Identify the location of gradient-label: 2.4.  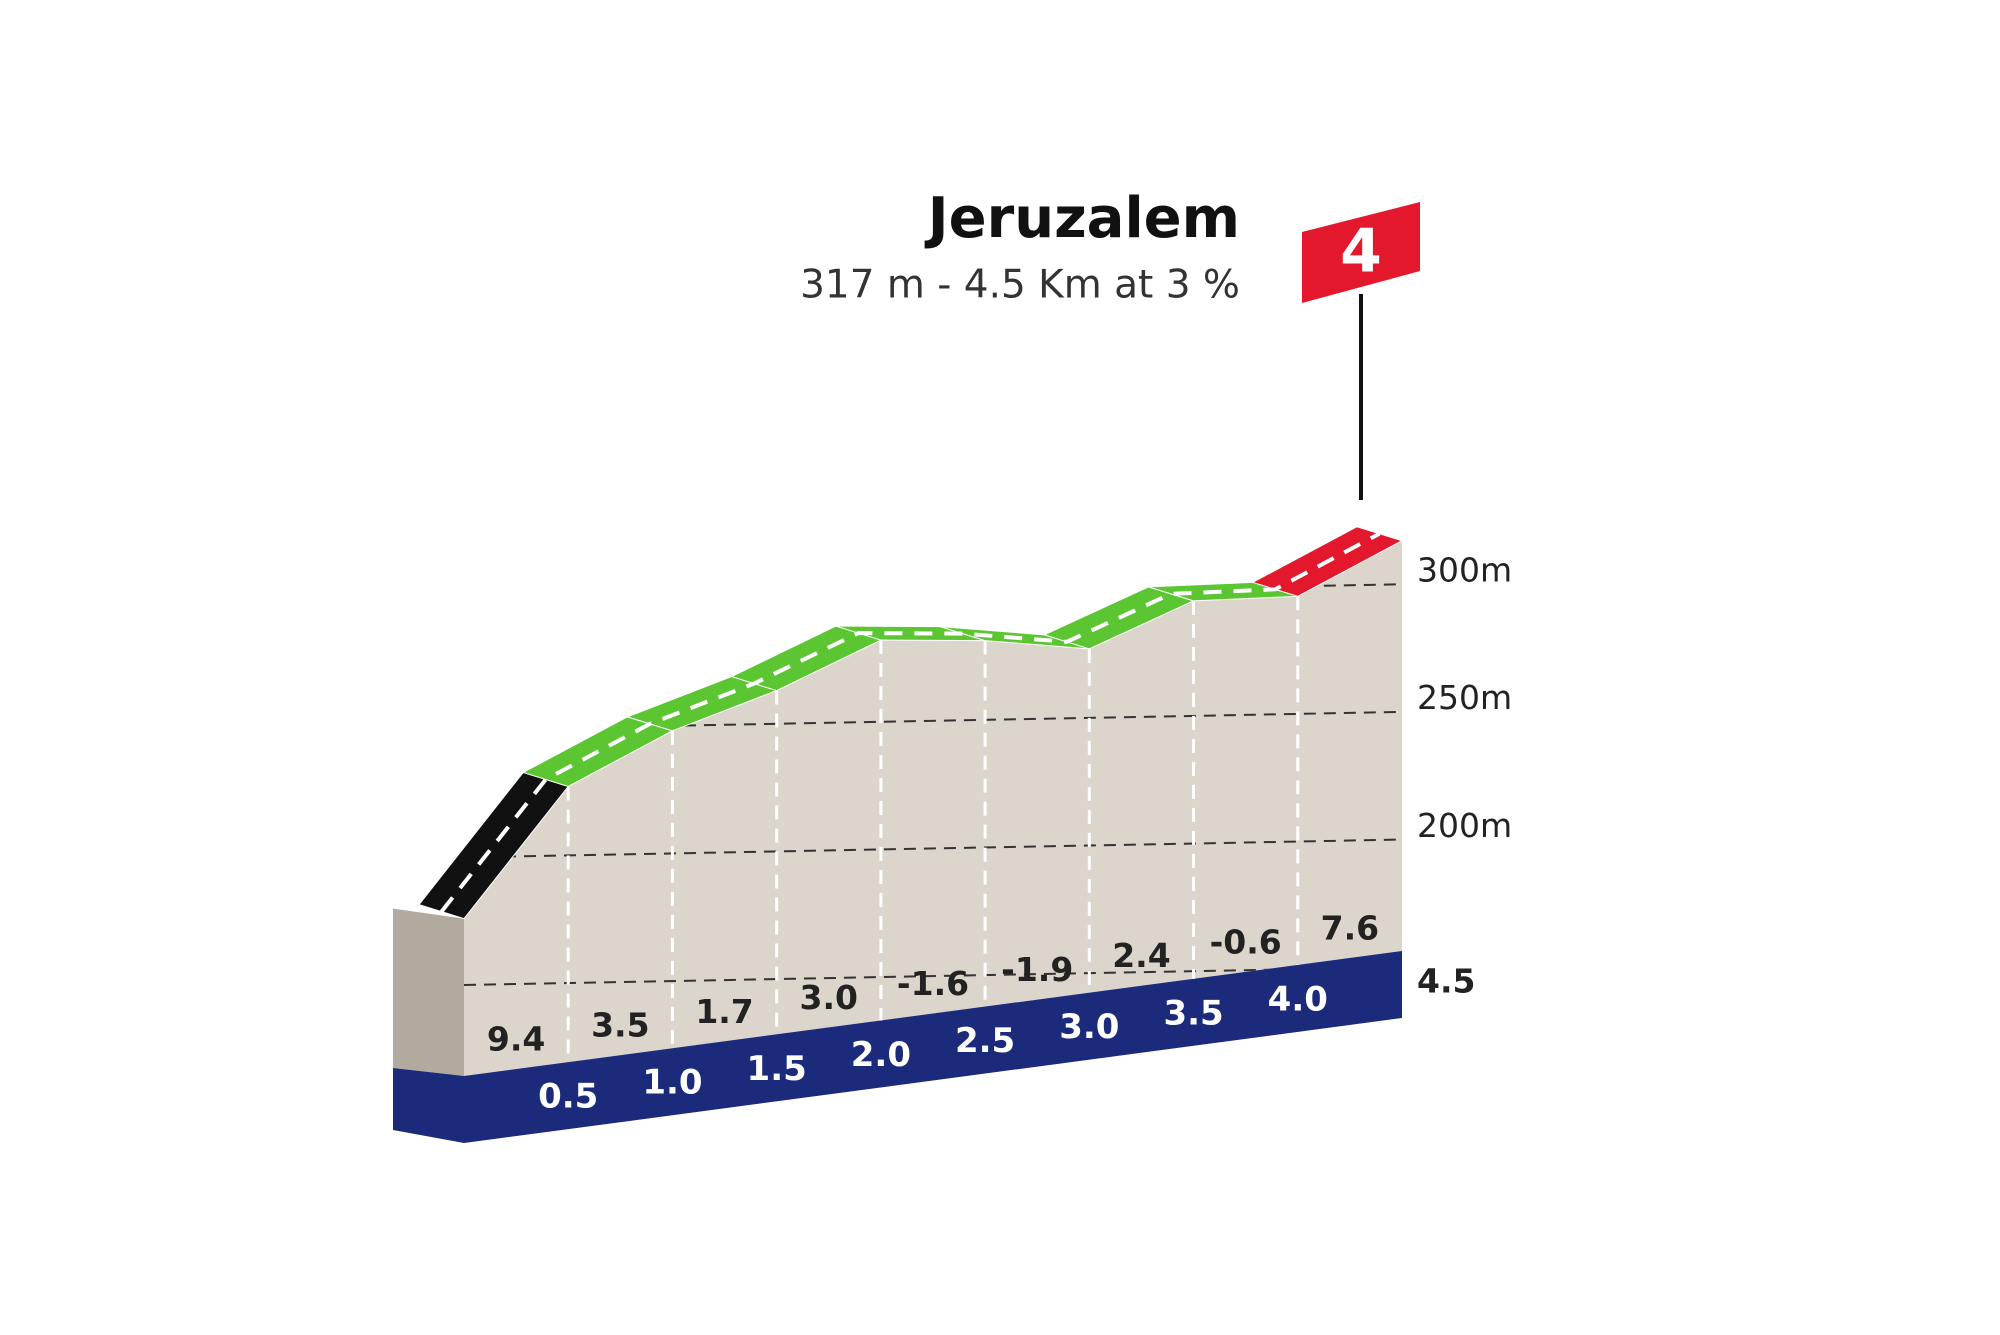
(1141, 955).